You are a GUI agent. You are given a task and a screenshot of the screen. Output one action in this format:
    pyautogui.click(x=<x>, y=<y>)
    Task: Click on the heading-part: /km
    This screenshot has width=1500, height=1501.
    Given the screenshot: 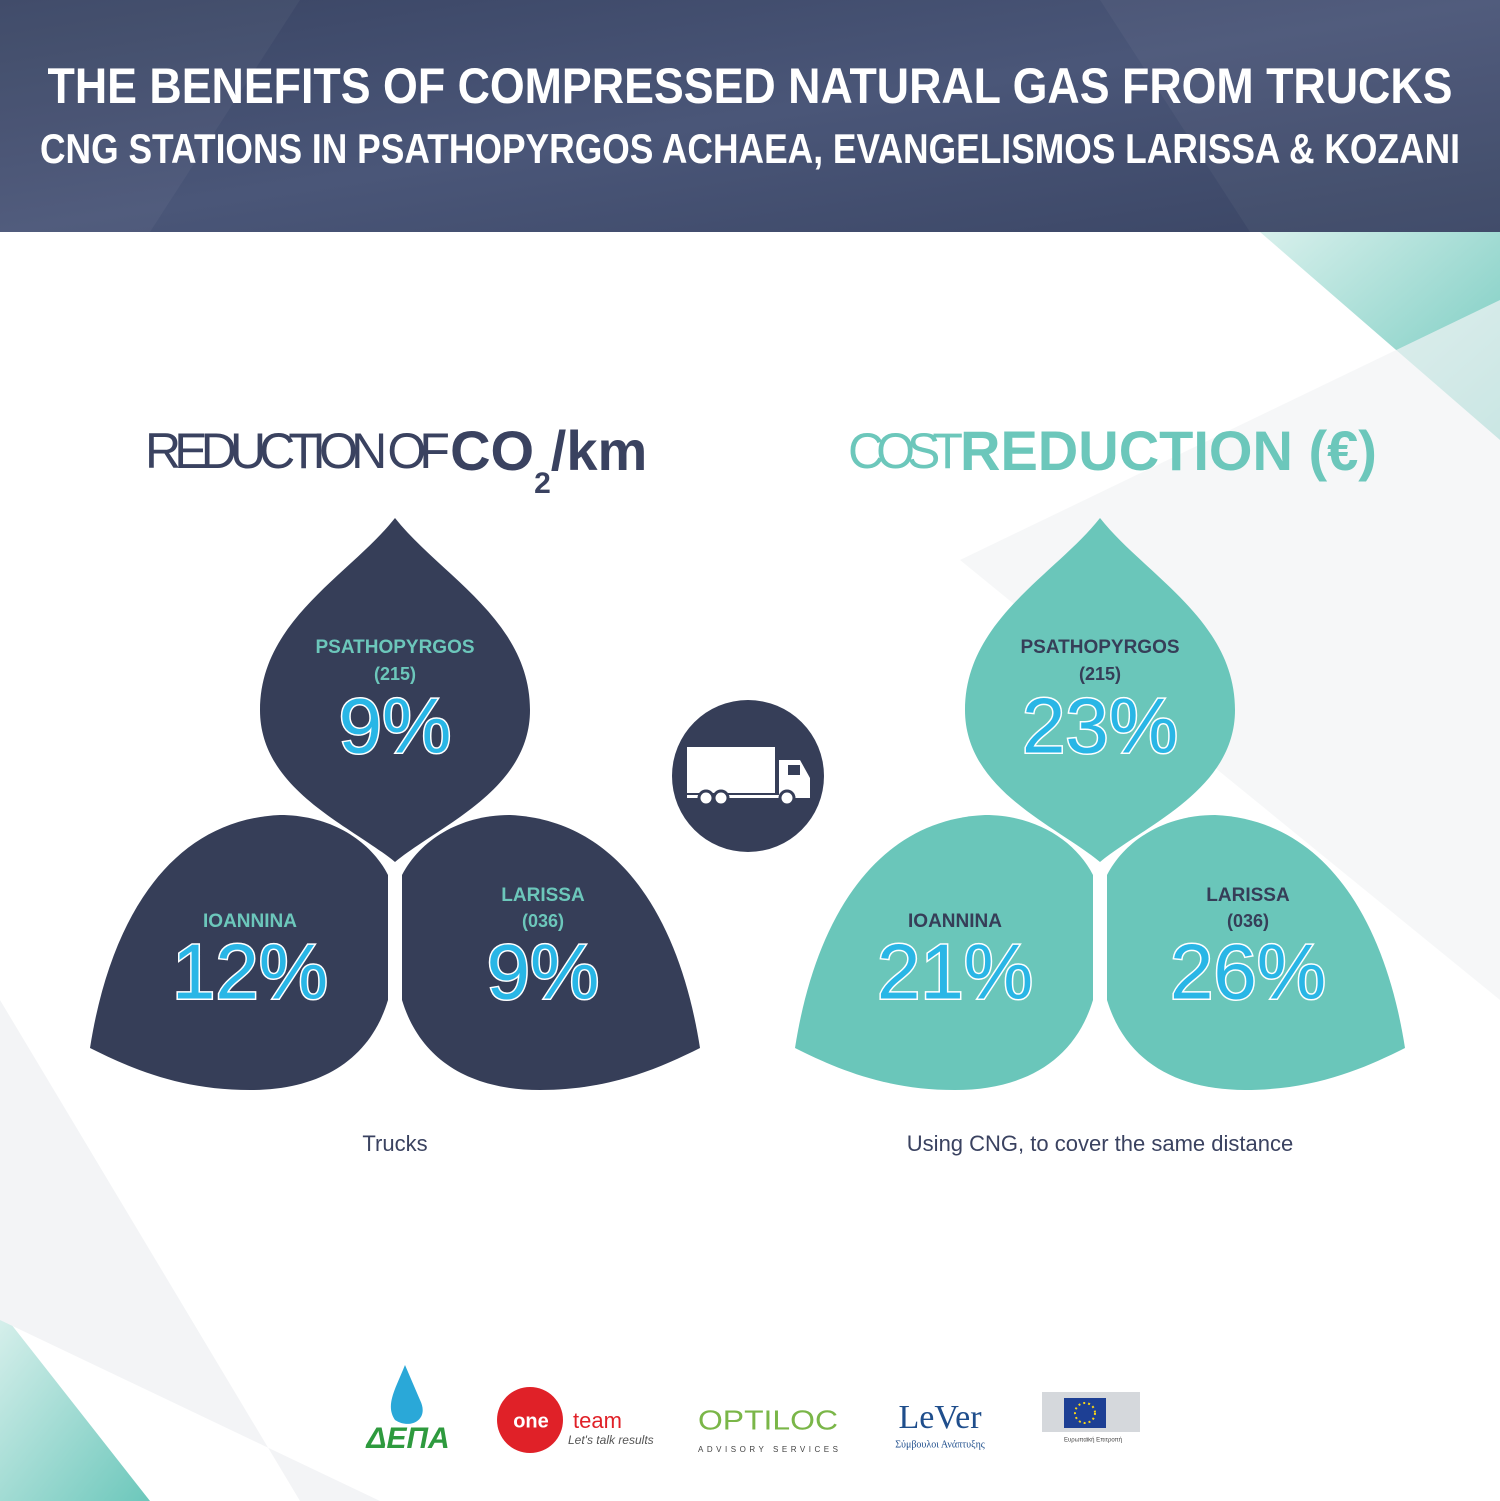 What is the action you would take?
    pyautogui.click(x=599, y=450)
    